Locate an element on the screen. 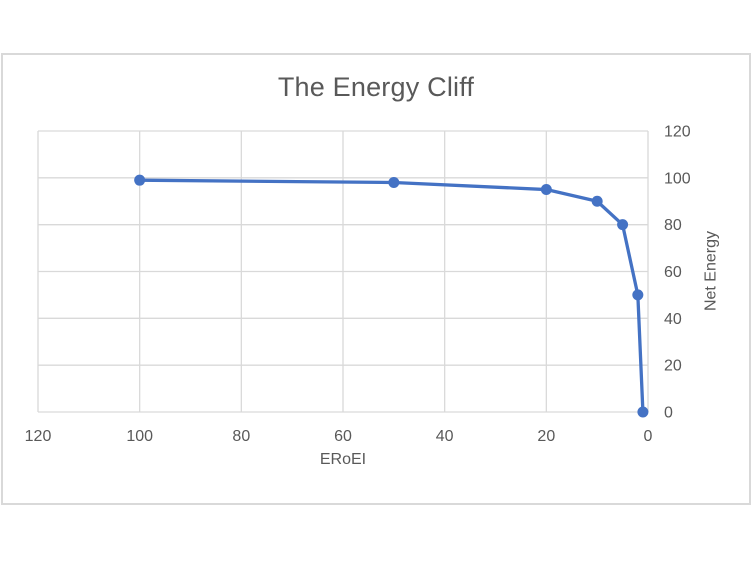 The image size is (752, 562). y-tick-label: 20 is located at coordinates (673, 366).